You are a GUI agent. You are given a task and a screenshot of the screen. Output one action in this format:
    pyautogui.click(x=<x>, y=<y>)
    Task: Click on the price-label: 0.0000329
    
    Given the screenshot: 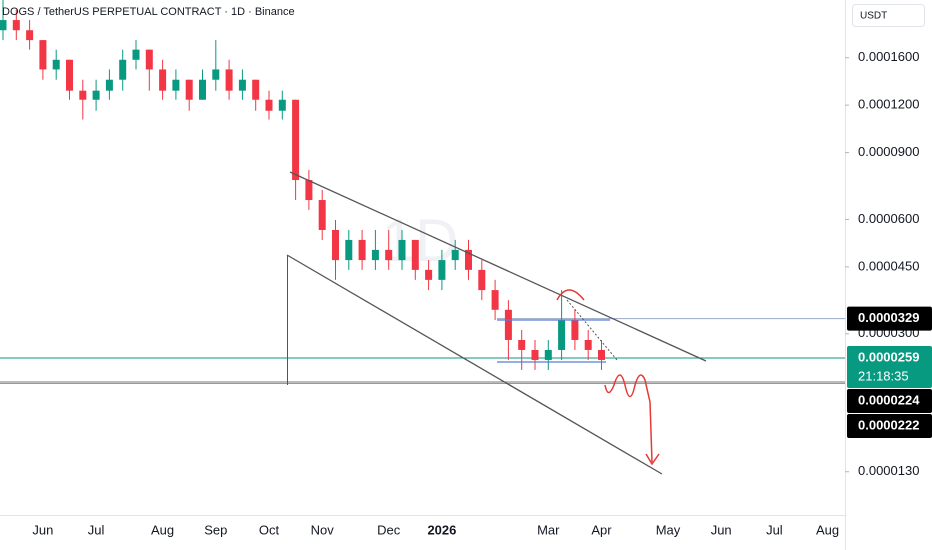 What is the action you would take?
    pyautogui.click(x=888, y=317)
    